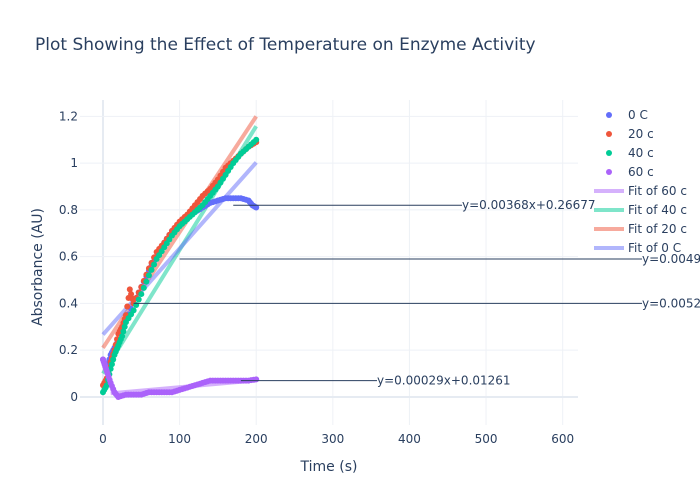 This screenshot has height=500, width=700. Describe the element at coordinates (74, 397) in the screenshot. I see `y-tick-label: 0` at that location.